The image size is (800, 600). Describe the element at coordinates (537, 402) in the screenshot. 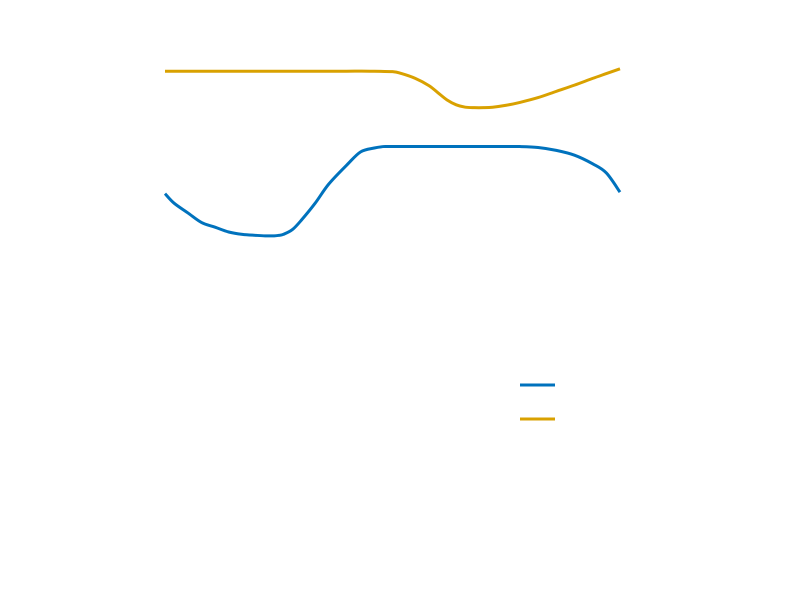

I see `legend` at that location.